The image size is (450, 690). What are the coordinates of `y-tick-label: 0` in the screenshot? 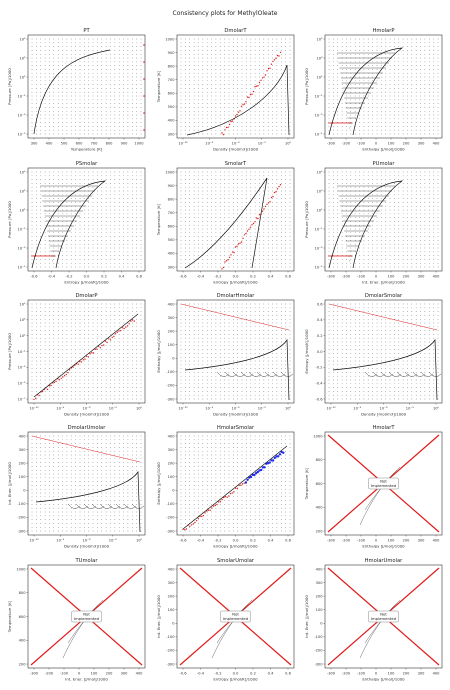 It's located at (173, 491).